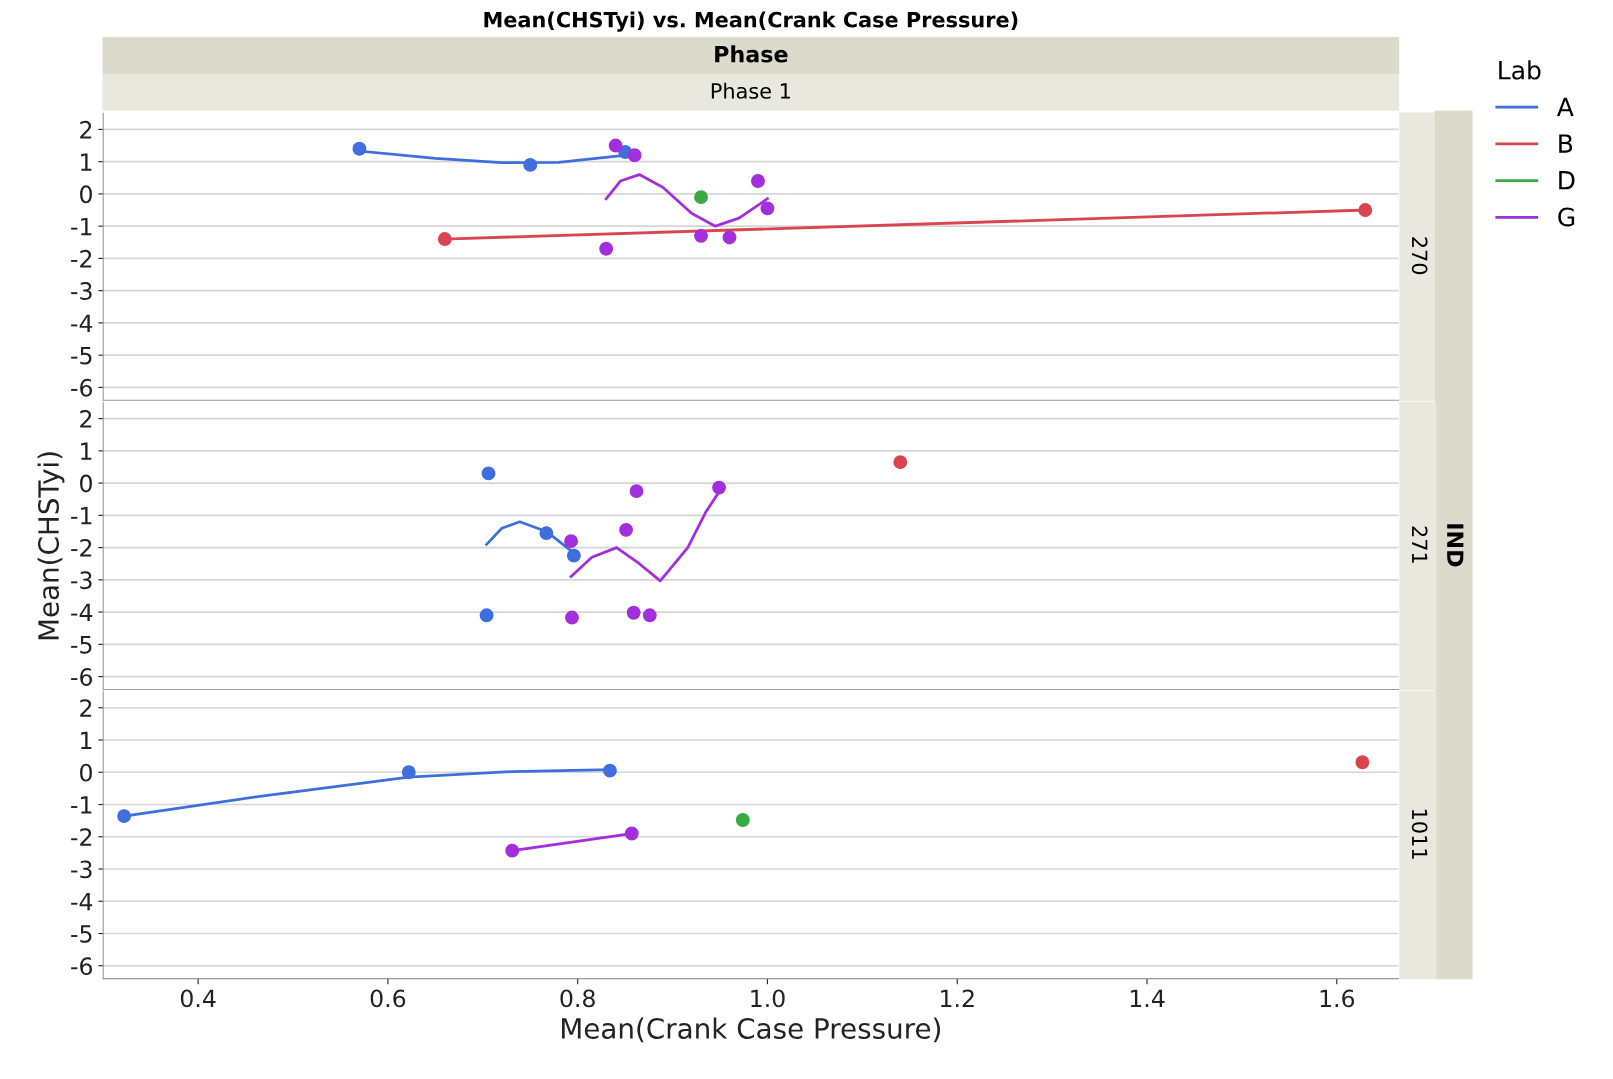 The height and width of the screenshot is (1079, 1613). I want to click on text: IND, so click(1455, 545).